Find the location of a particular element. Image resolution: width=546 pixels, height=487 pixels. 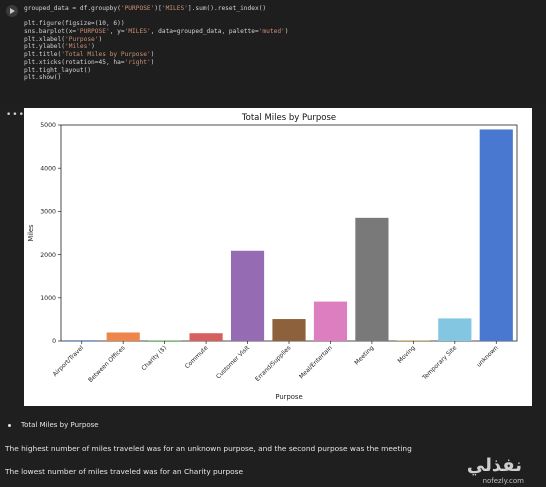

x-tick-label: Airport/Travel is located at coordinates (69, 361).